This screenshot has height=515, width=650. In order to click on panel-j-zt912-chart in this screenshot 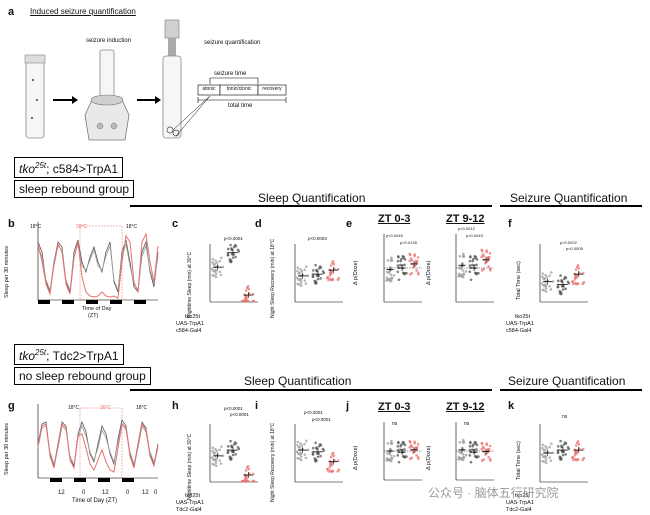, I will do `click(474, 451)`.